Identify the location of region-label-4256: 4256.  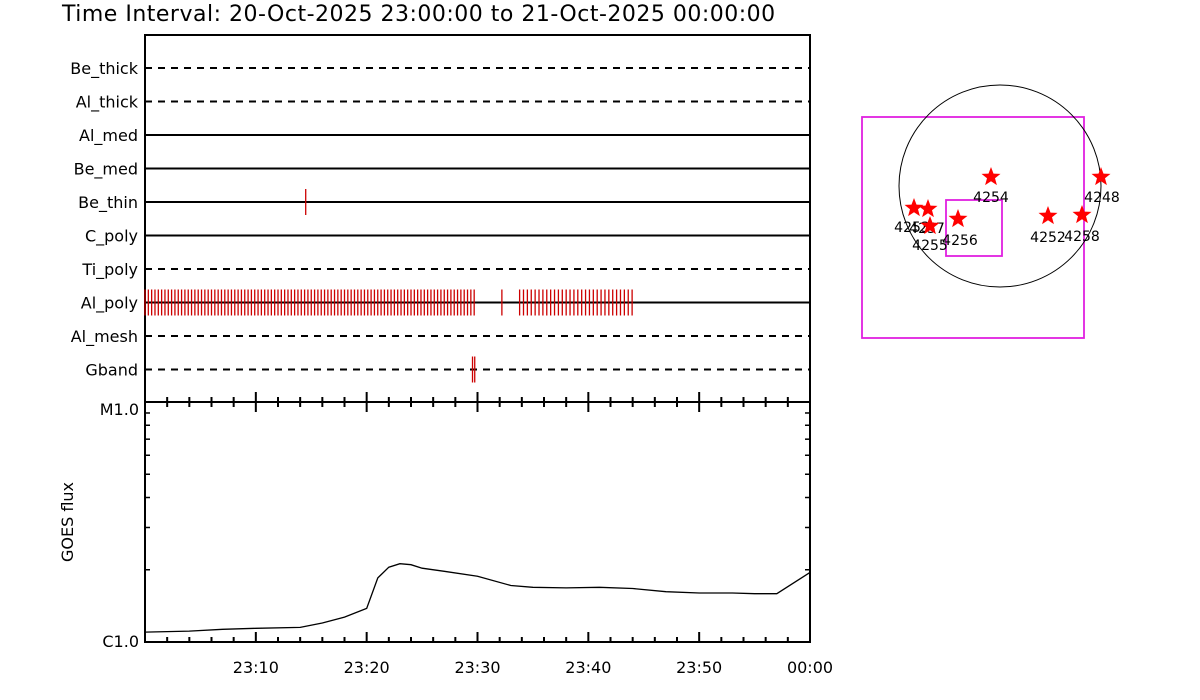
(960, 241).